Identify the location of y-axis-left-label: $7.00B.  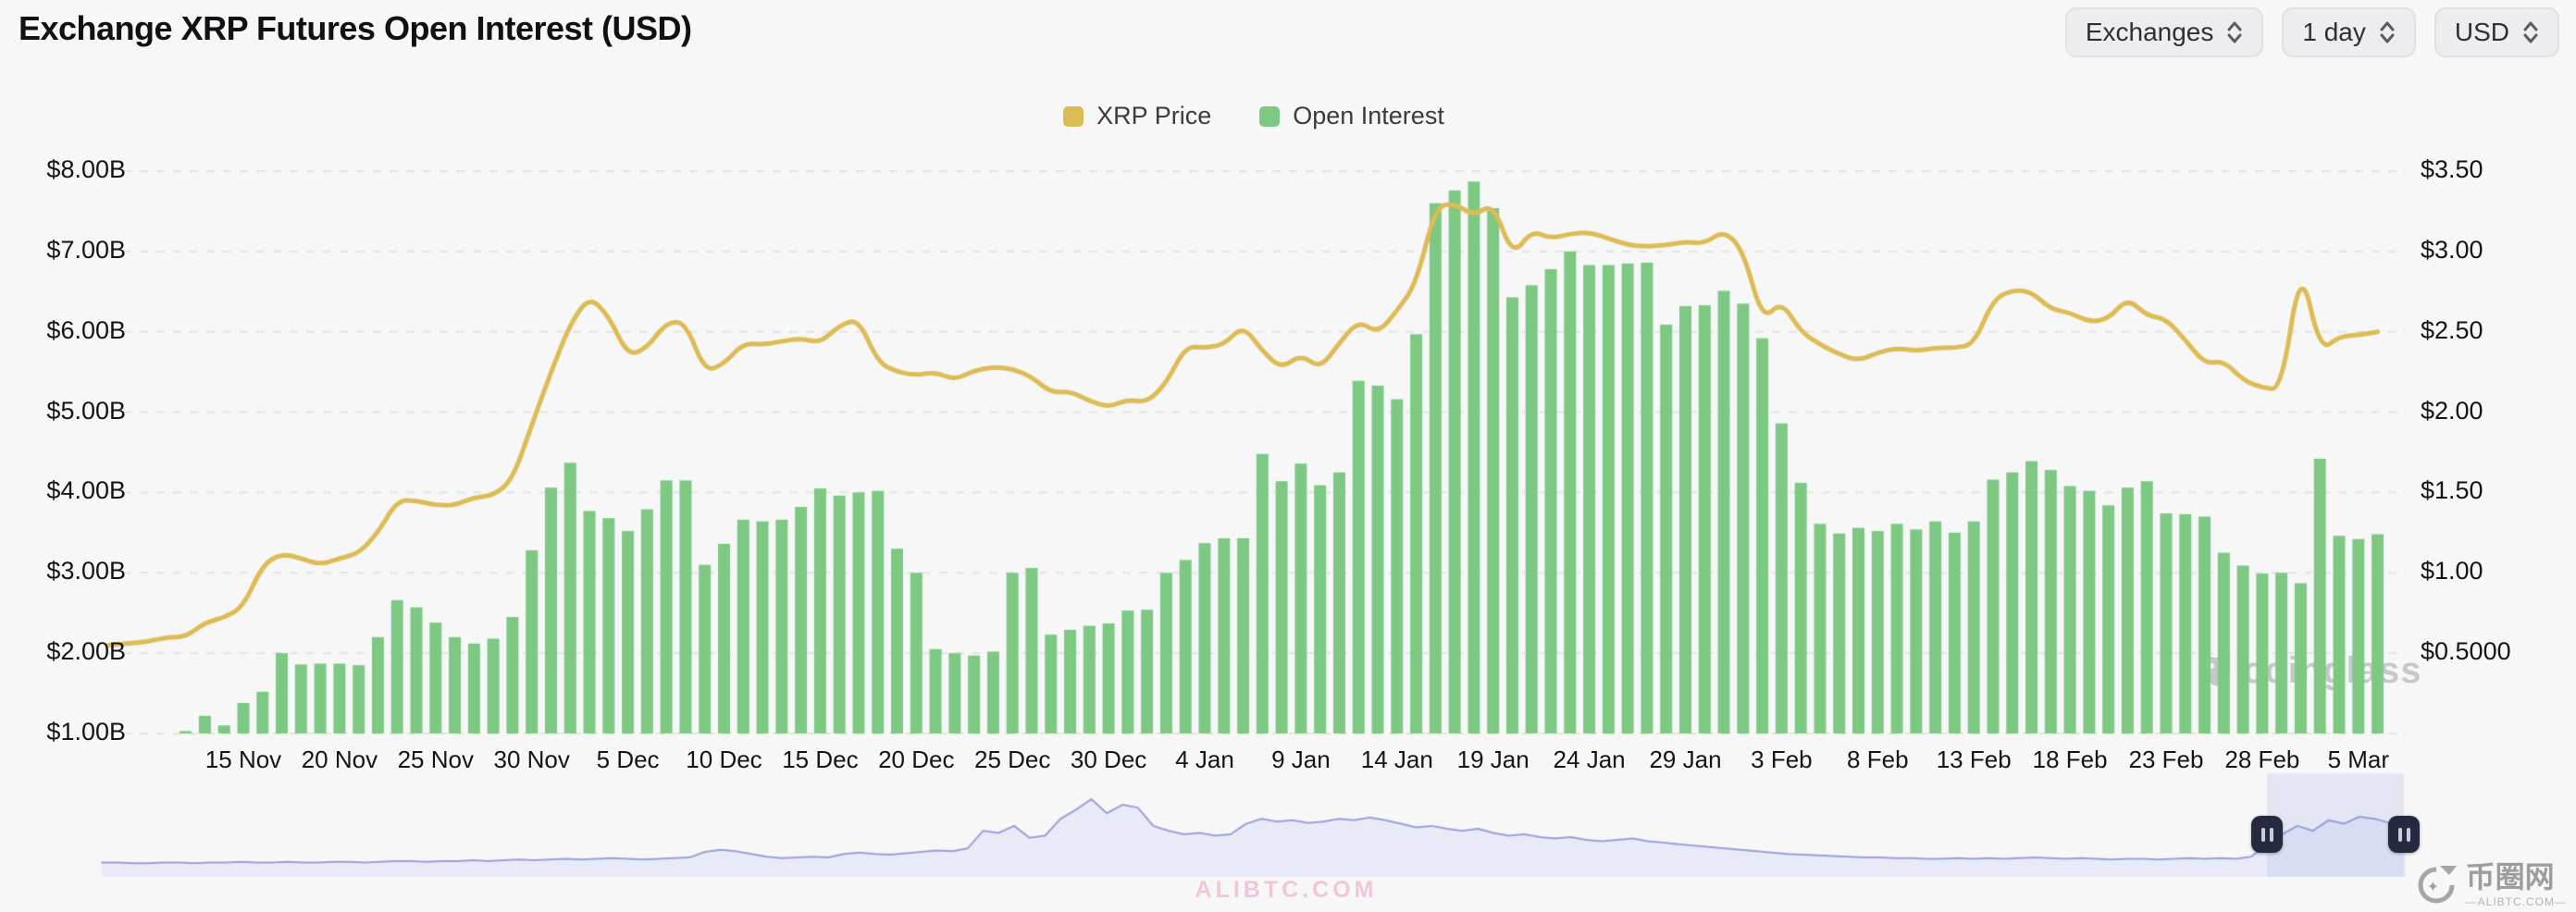
(86, 250).